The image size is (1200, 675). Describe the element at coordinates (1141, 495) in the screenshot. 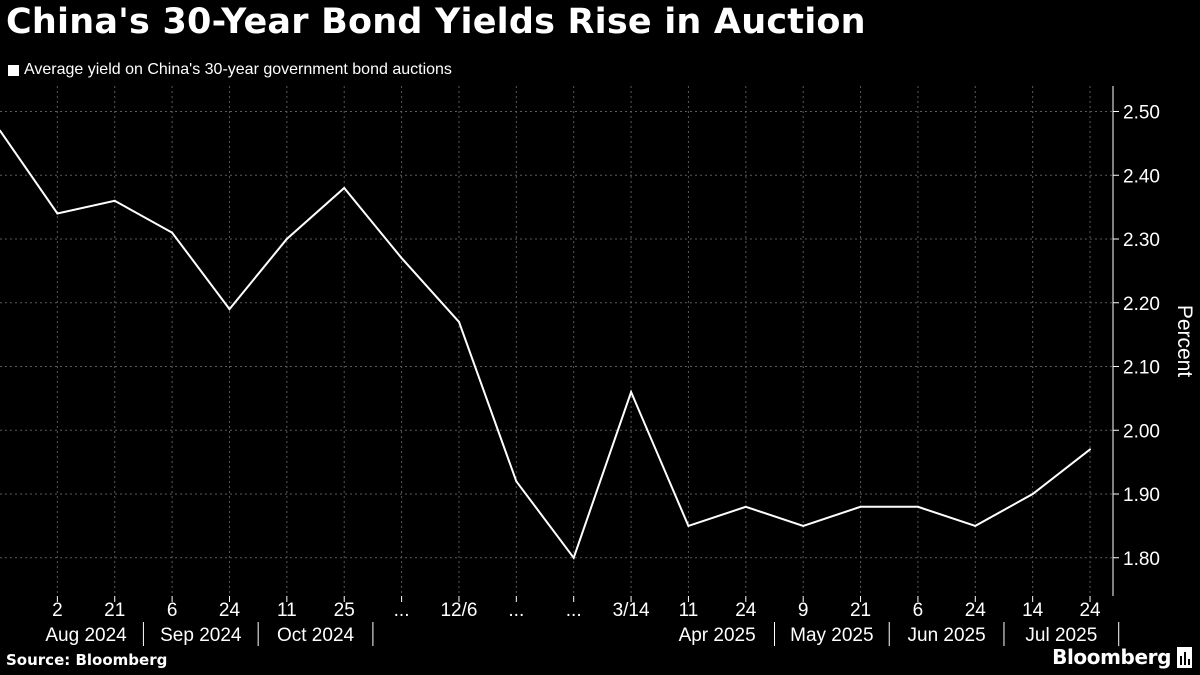

I see `y-tick-label: 1.90` at that location.